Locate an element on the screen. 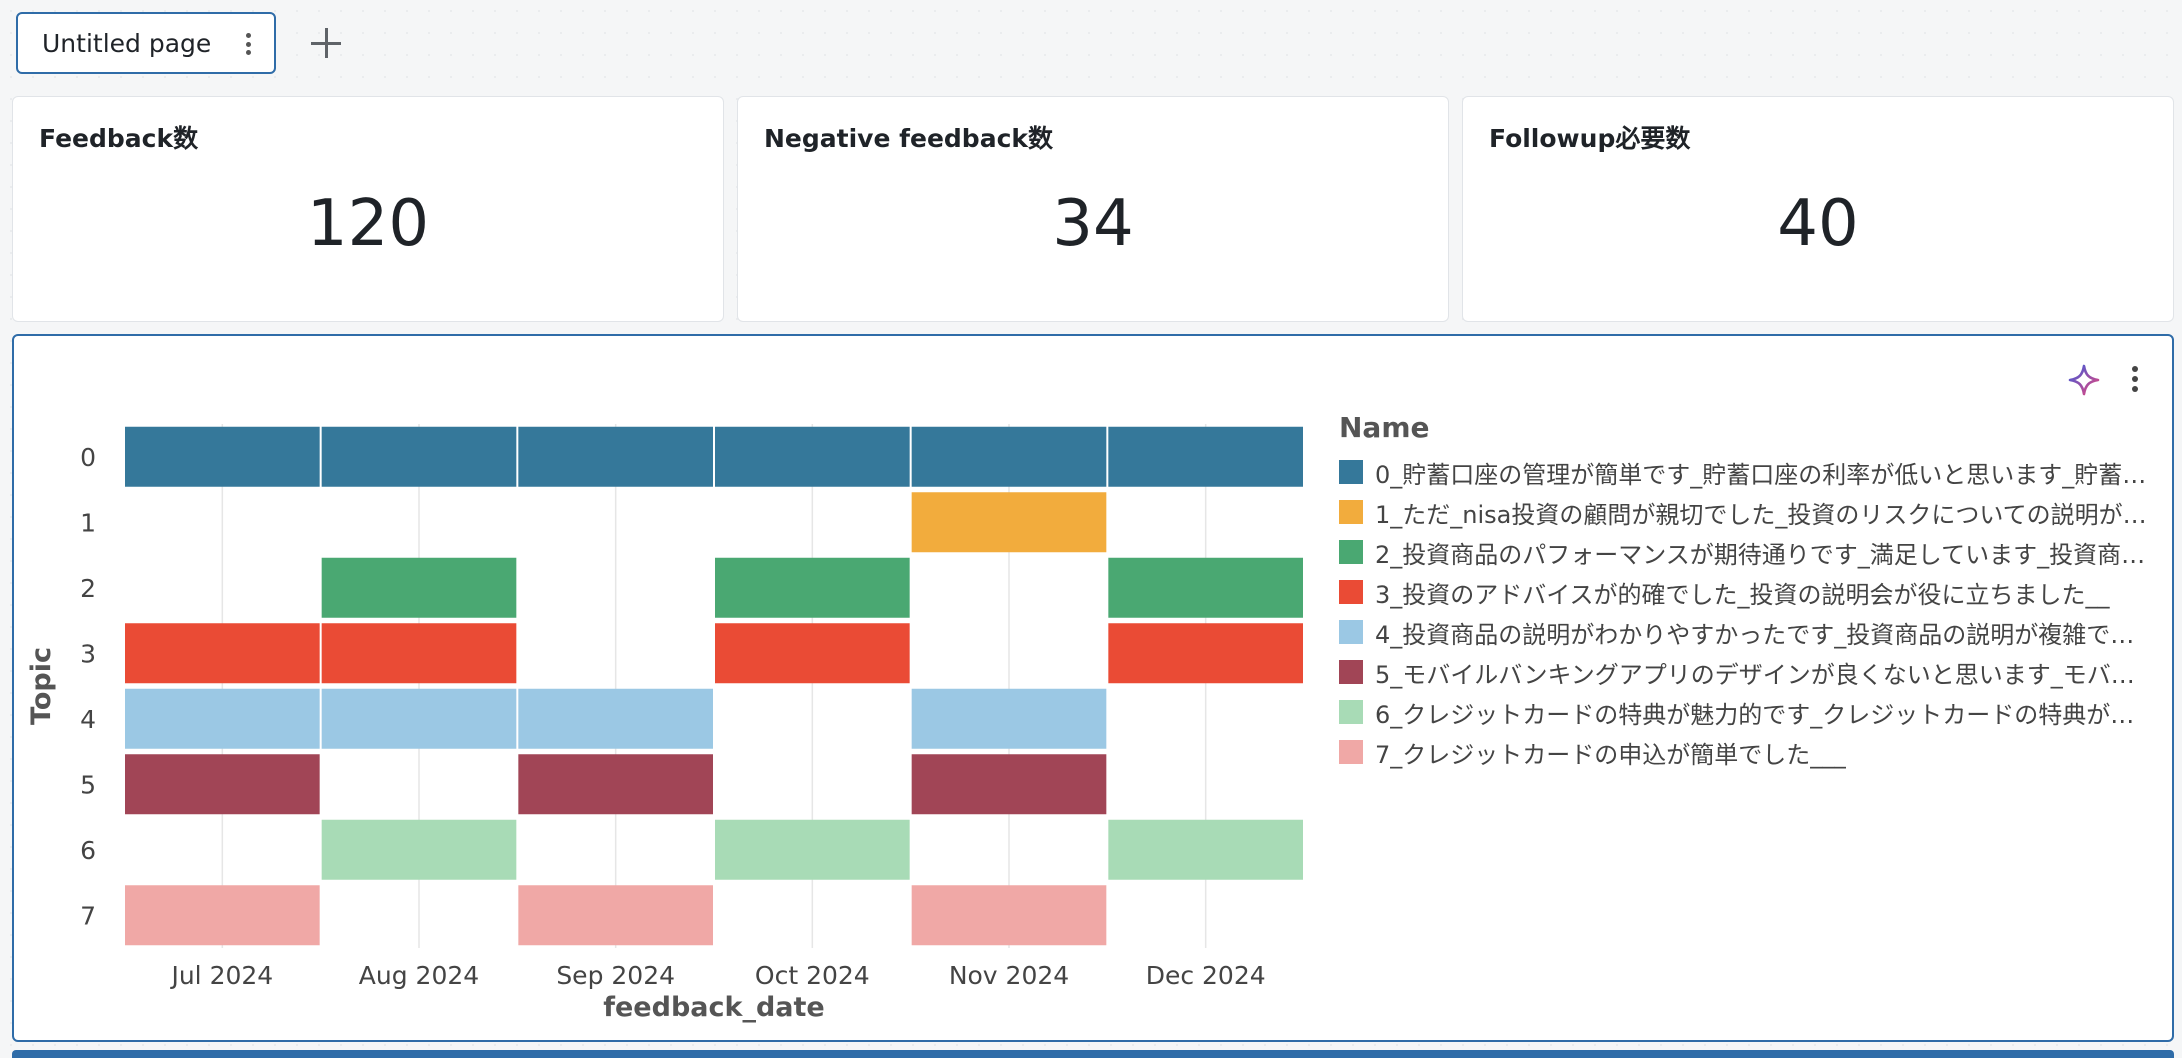 Image resolution: width=2182 pixels, height=1058 pixels. add-page-button is located at coordinates (326, 43).